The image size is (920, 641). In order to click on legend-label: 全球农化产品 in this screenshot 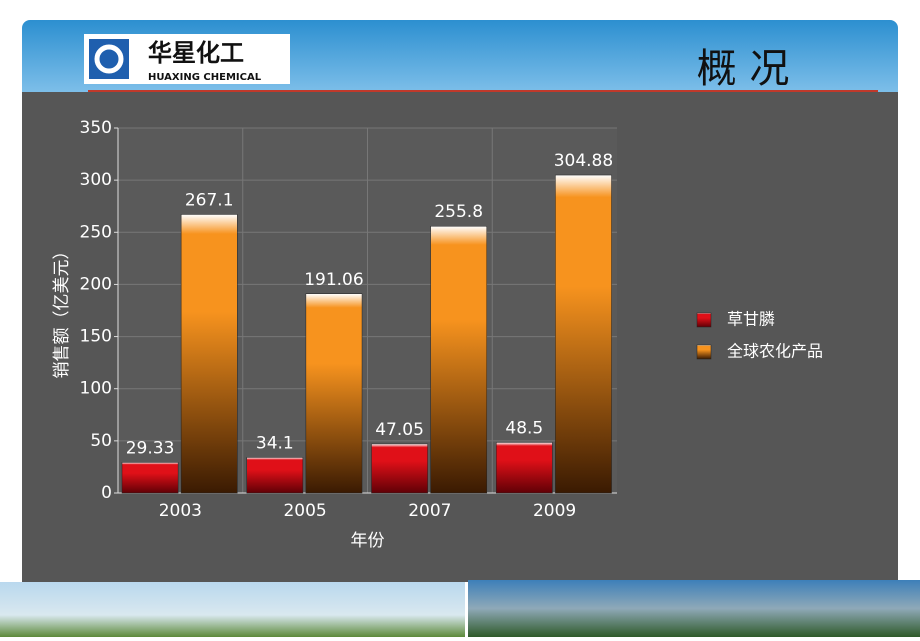, I will do `click(775, 351)`.